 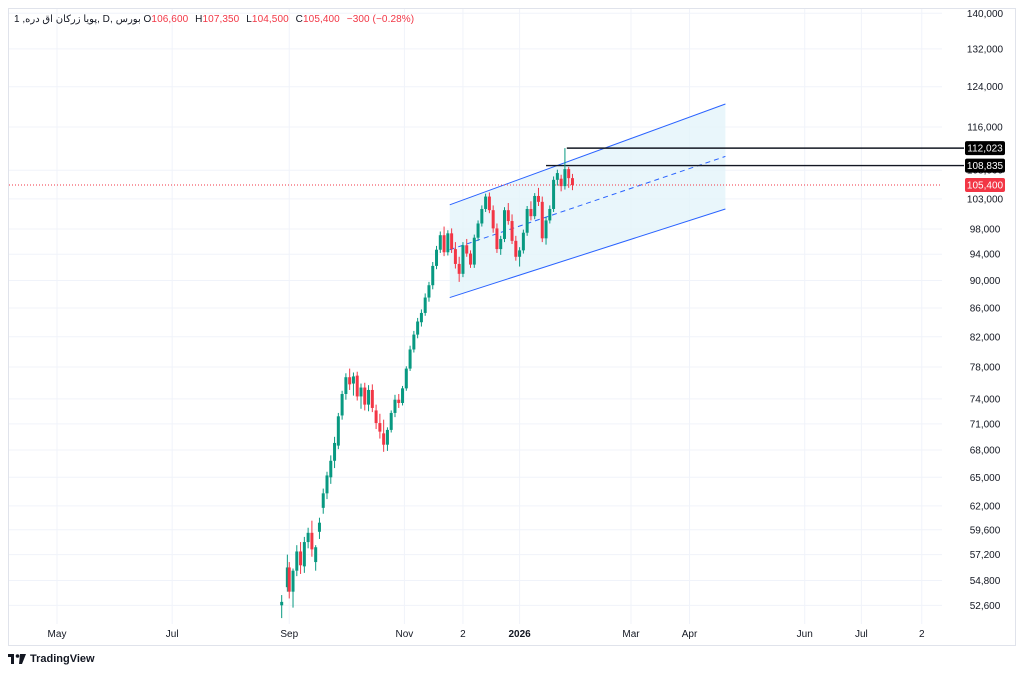 I want to click on change-value: −300 (−0.28%), so click(x=380, y=19).